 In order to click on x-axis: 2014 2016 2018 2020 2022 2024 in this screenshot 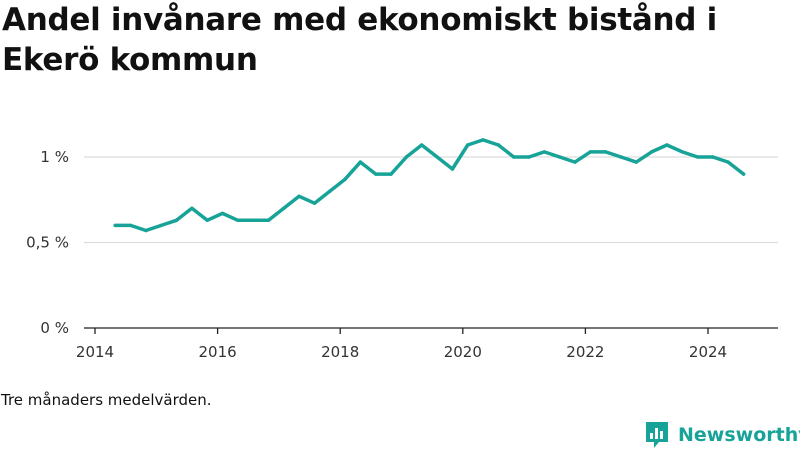, I will do `click(427, 344)`.